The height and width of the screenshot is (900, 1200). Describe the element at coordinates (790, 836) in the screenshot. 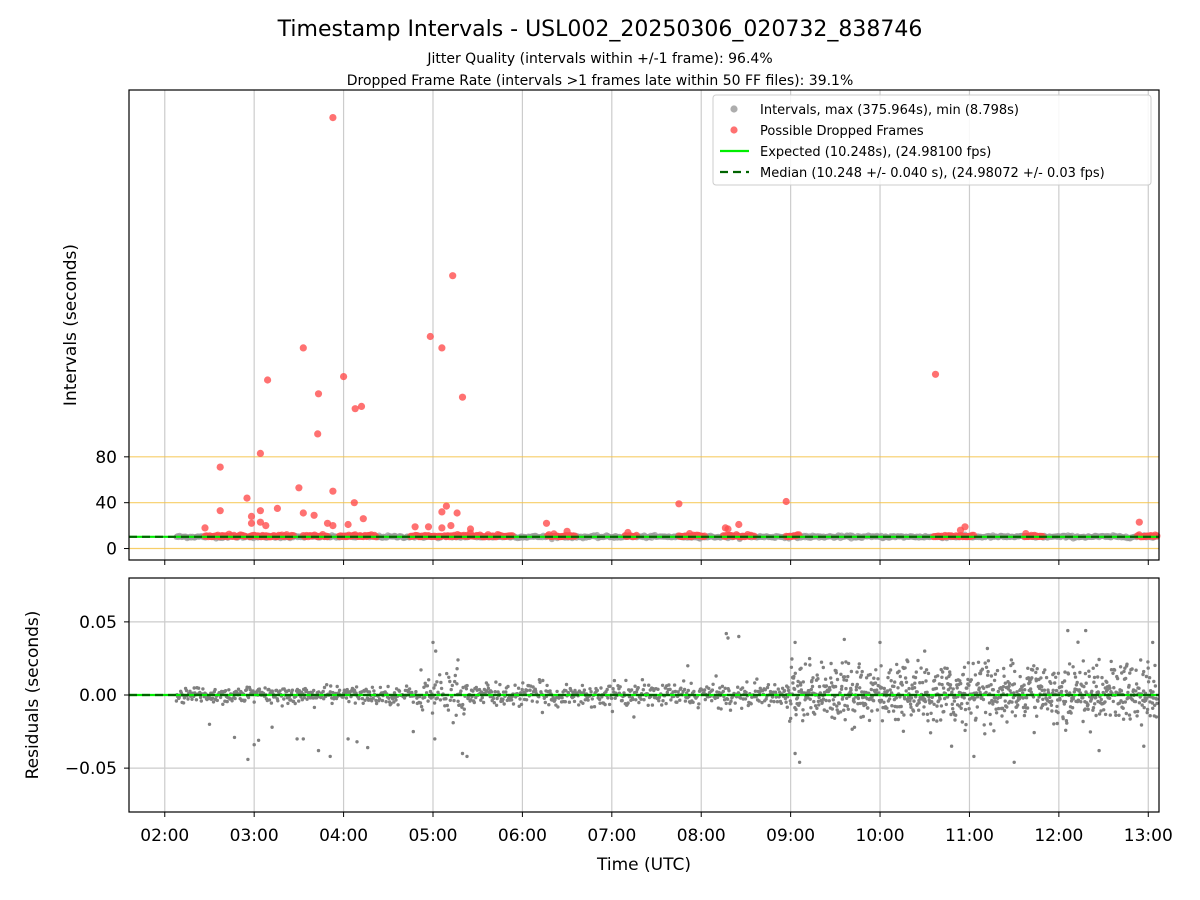

I see `x-tick-label: 09:00` at that location.